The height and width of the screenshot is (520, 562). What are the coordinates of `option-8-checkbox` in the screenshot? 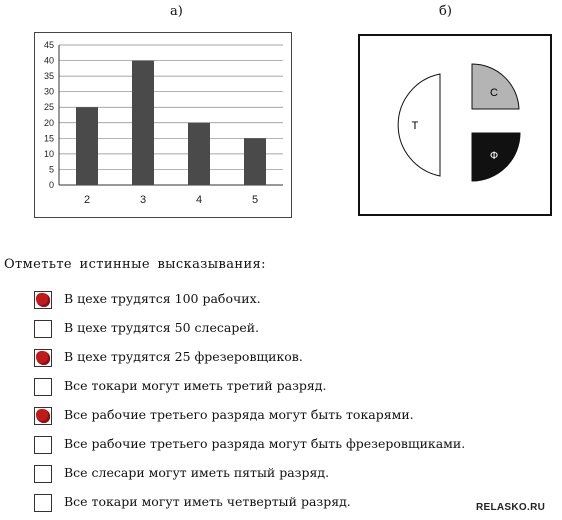 It's located at (43, 503).